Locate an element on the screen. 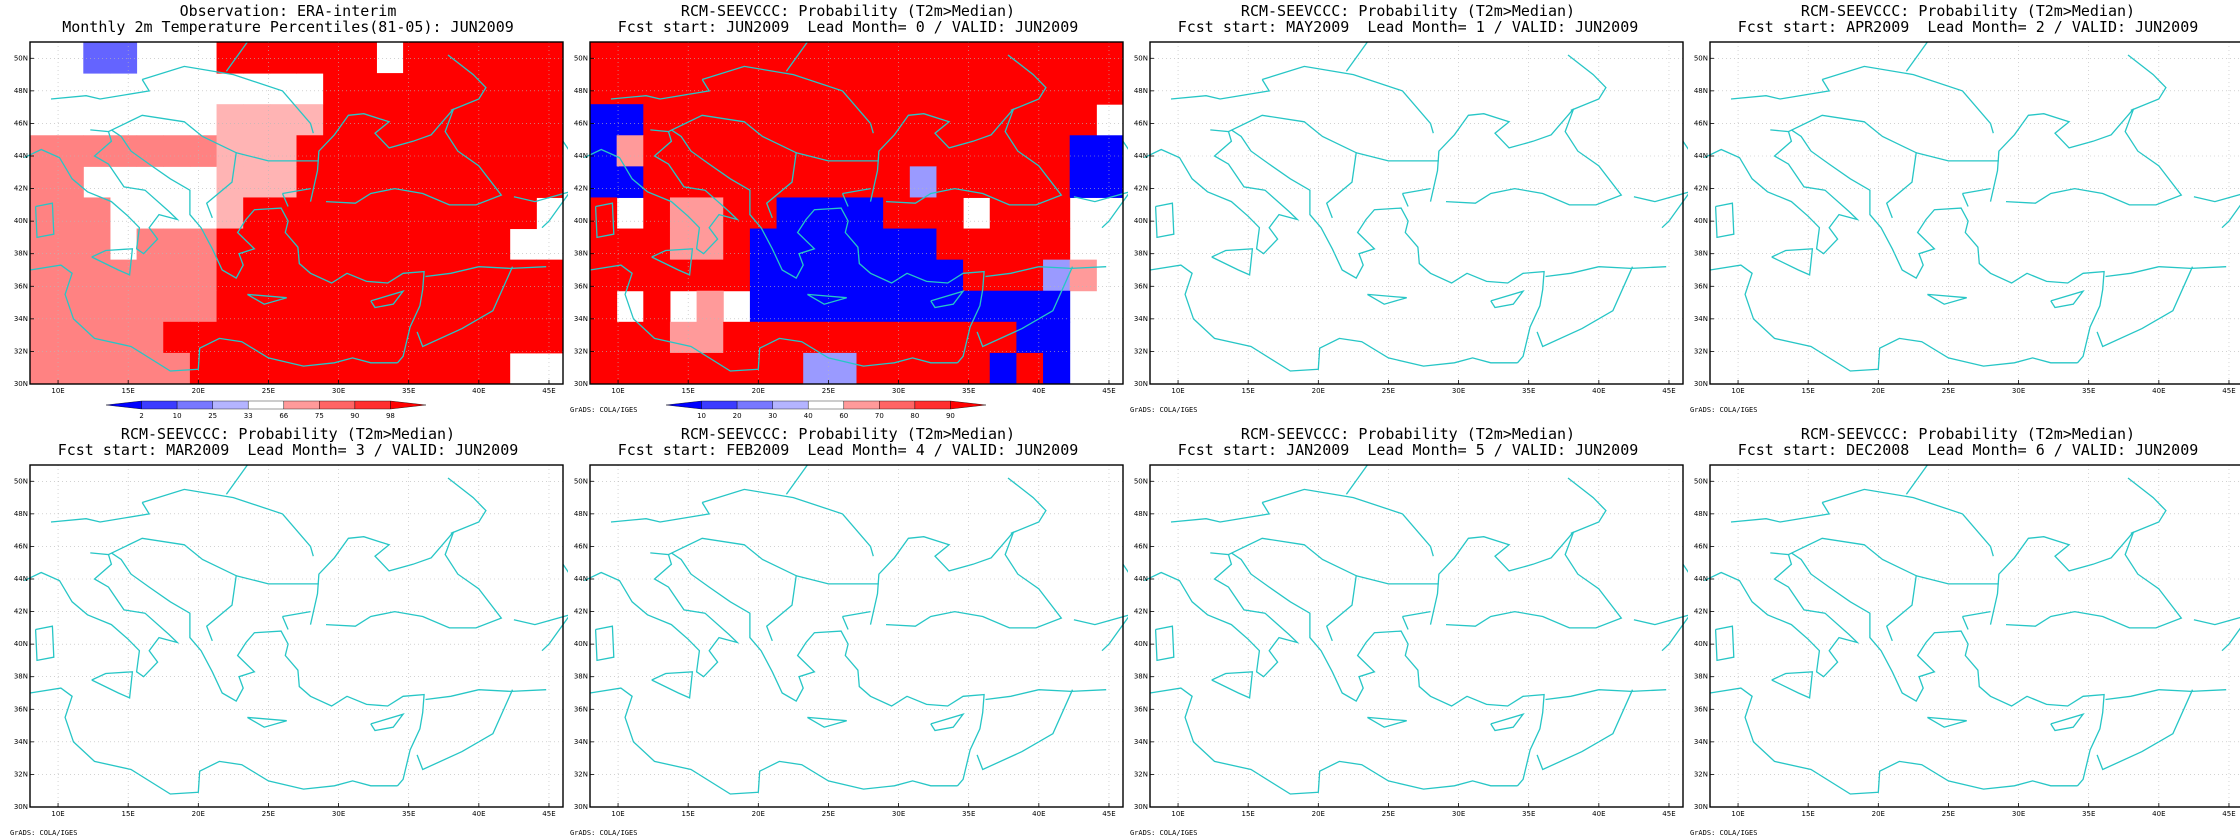 The width and height of the screenshot is (2240, 840). lon-tick-label: 40E is located at coordinates (1598, 814).